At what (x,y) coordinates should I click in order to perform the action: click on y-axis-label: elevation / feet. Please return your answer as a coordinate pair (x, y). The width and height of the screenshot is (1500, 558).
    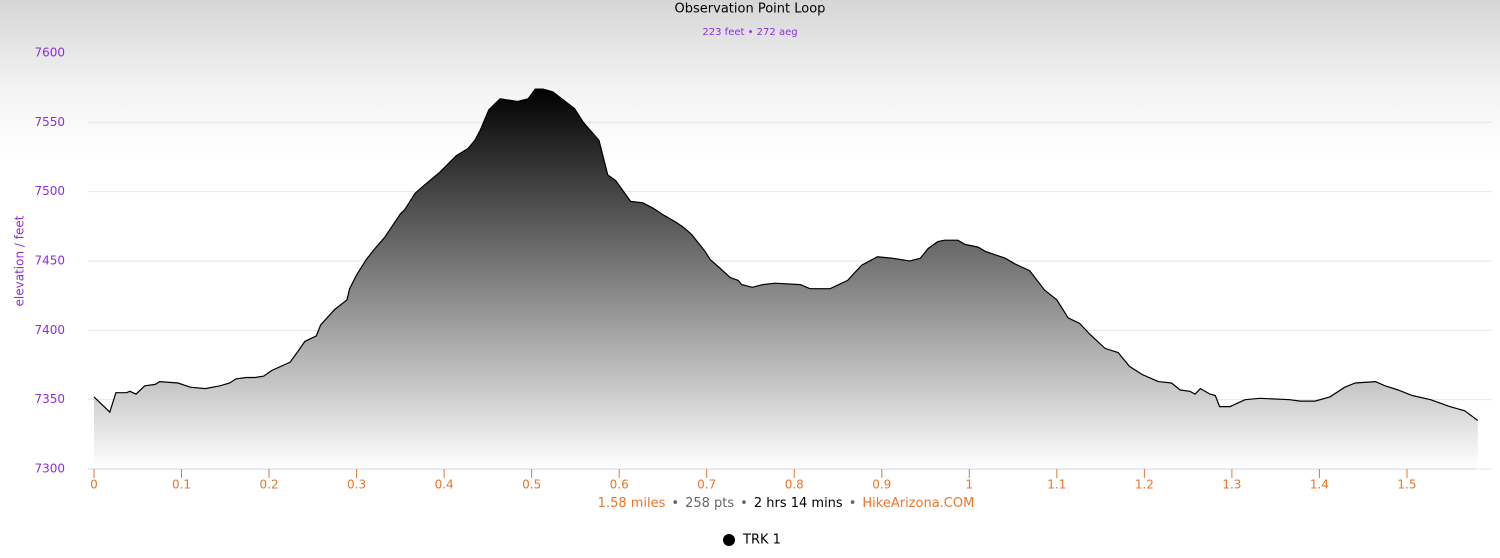
    Looking at the image, I should click on (20, 260).